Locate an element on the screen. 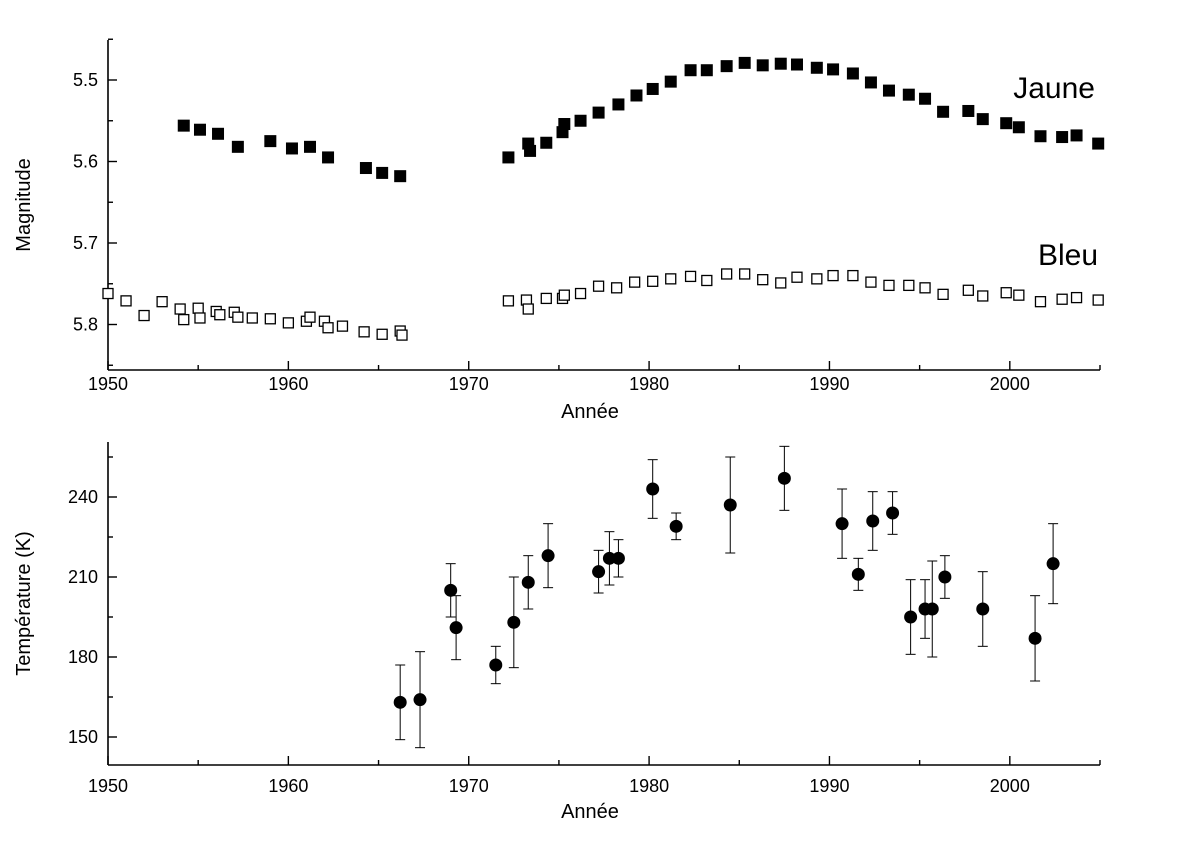 The height and width of the screenshot is (847, 1200). x-tick-label: 1950 is located at coordinates (108, 786).